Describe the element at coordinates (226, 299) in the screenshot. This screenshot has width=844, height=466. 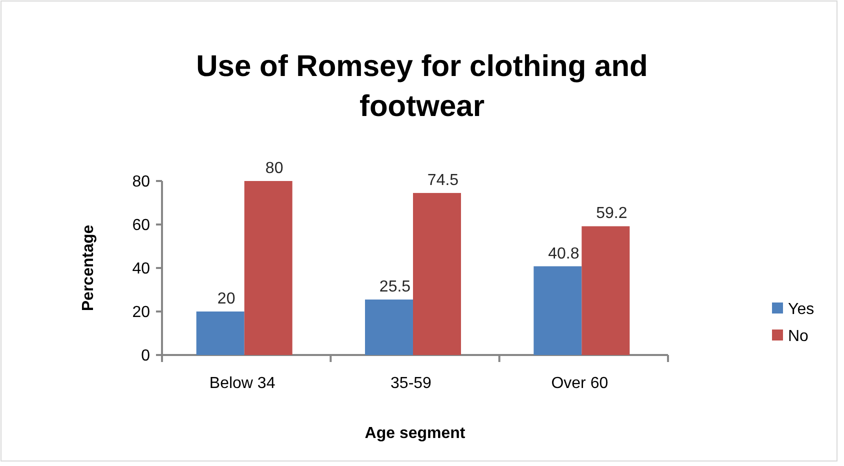
I see `data-label: 20` at that location.